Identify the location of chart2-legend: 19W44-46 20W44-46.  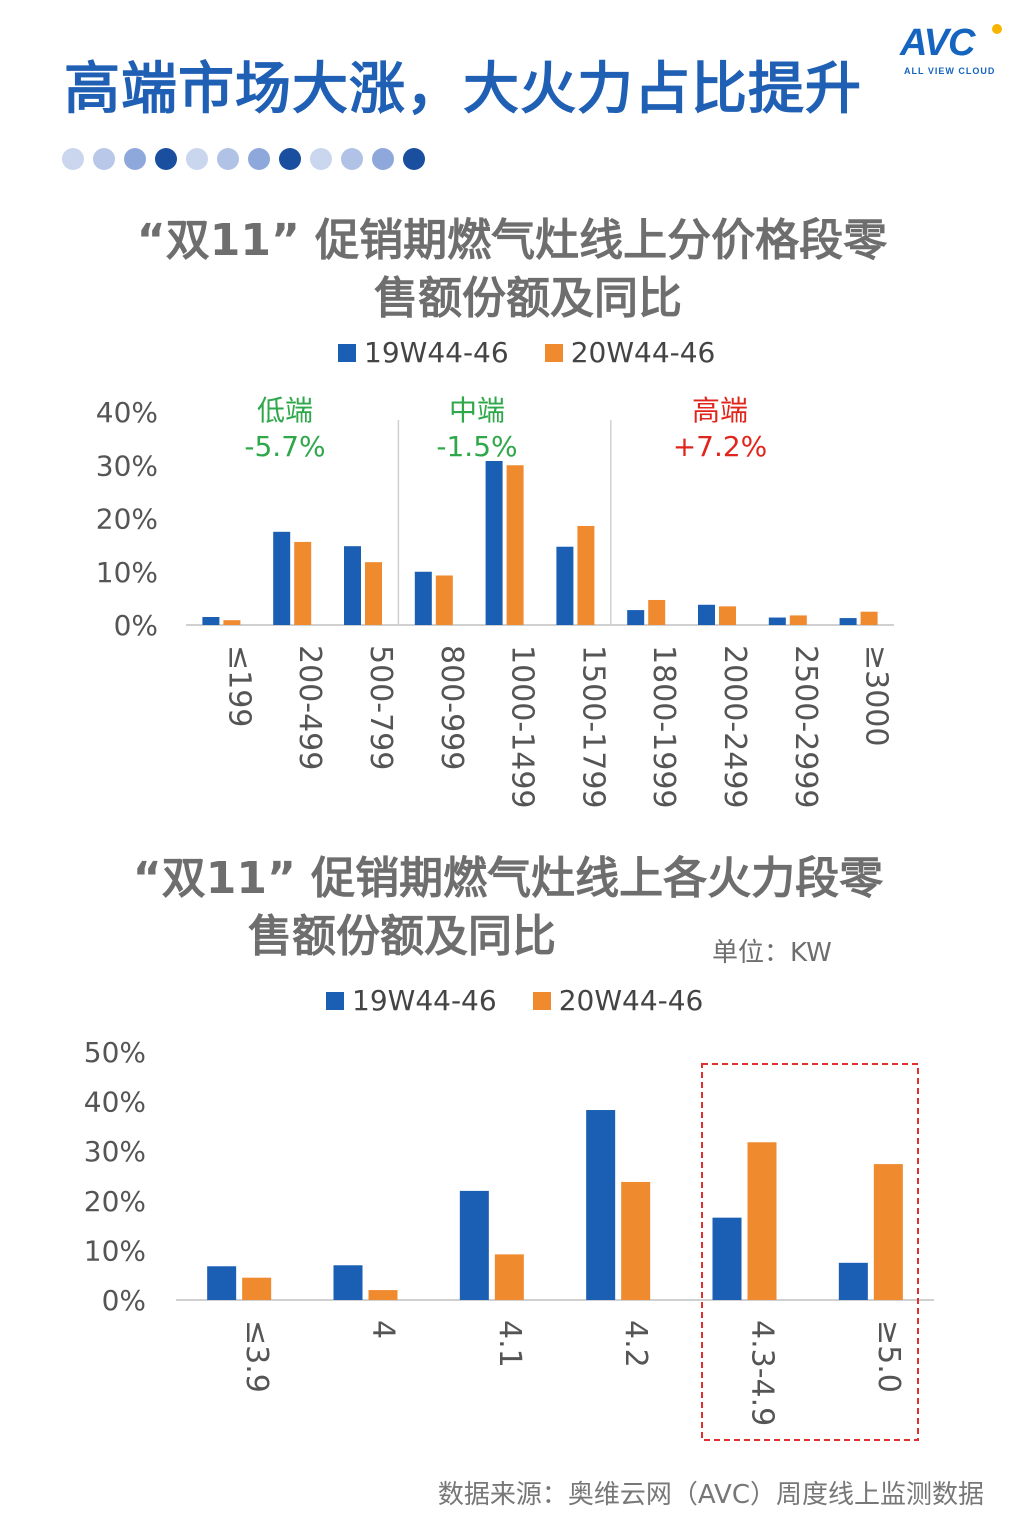
(514, 1000).